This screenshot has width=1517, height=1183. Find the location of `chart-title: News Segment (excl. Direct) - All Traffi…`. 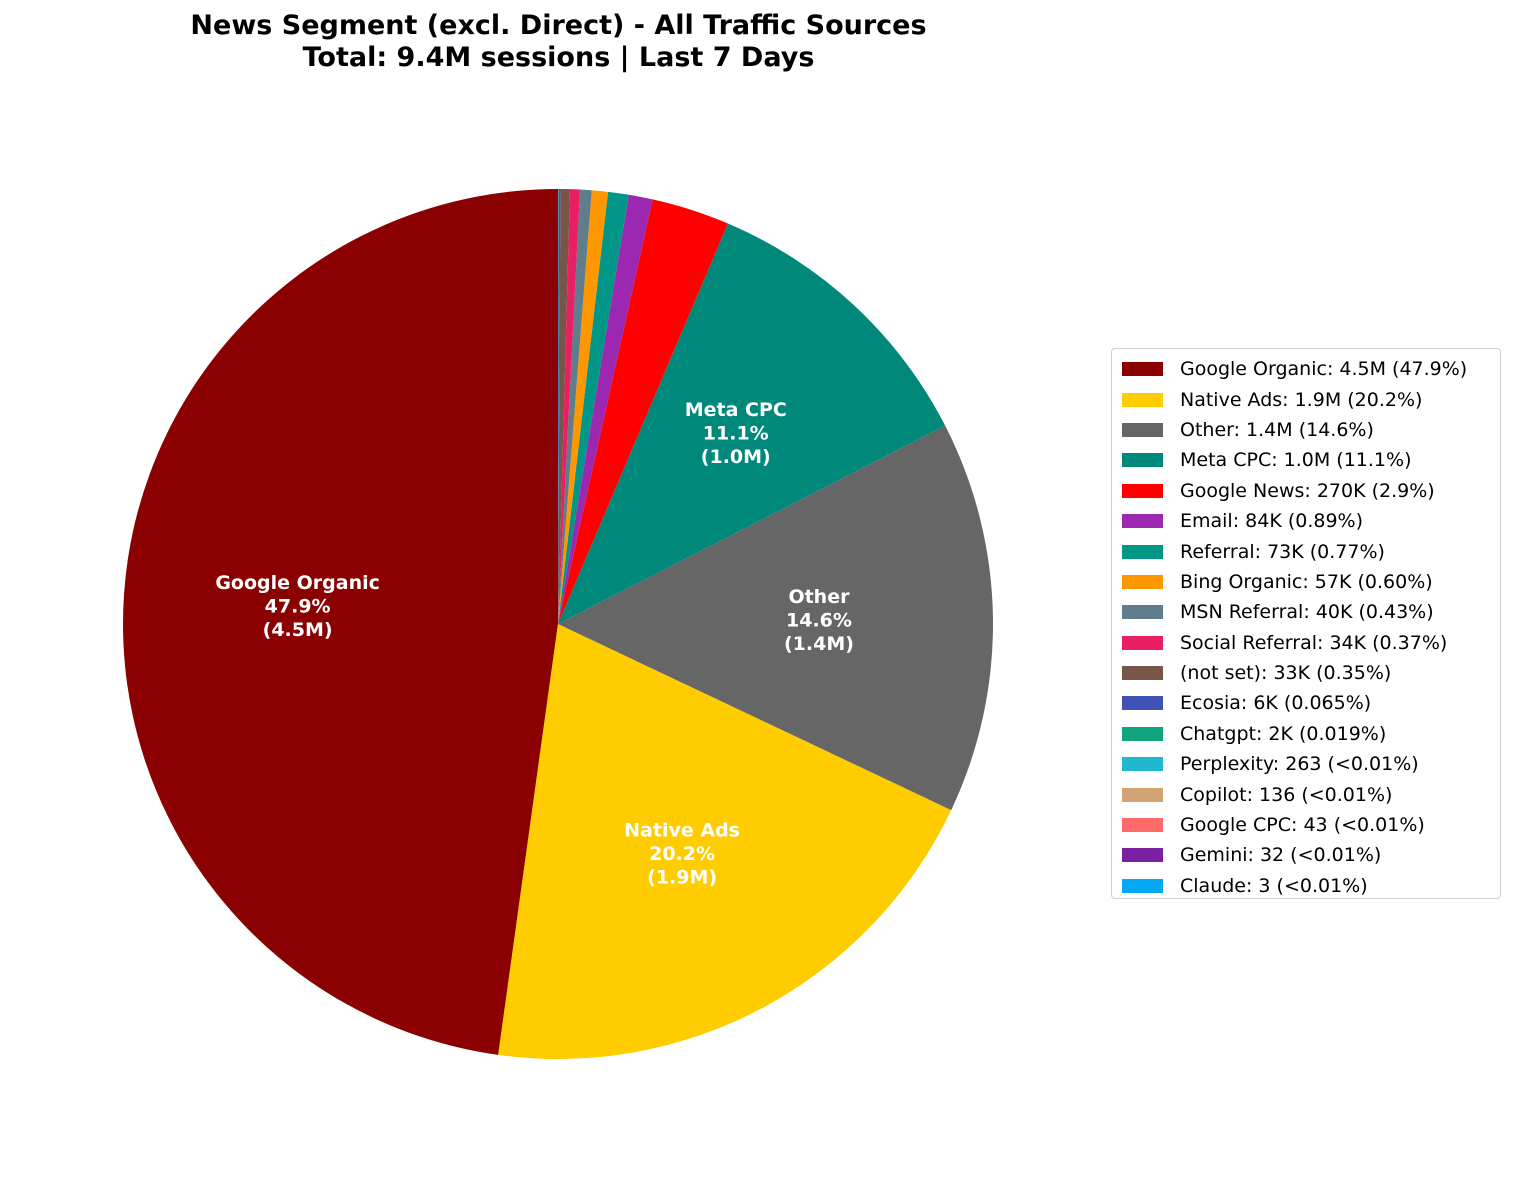

chart-title: News Segment (excl. Direct) - All Traffi… is located at coordinates (558, 42).